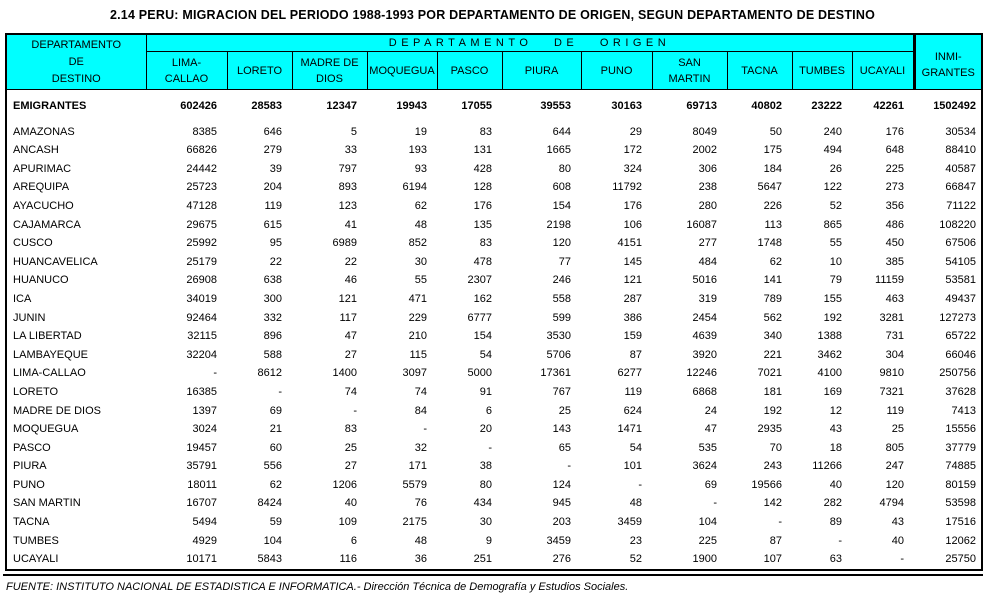  I want to click on table-cell: 638, so click(272, 280).